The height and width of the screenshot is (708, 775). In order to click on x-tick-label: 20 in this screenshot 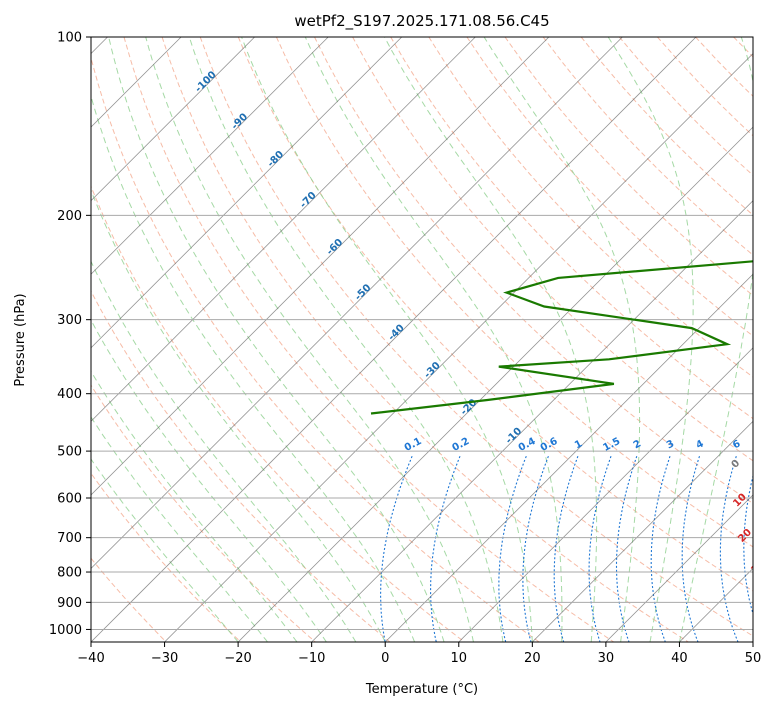, I will do `click(532, 658)`.